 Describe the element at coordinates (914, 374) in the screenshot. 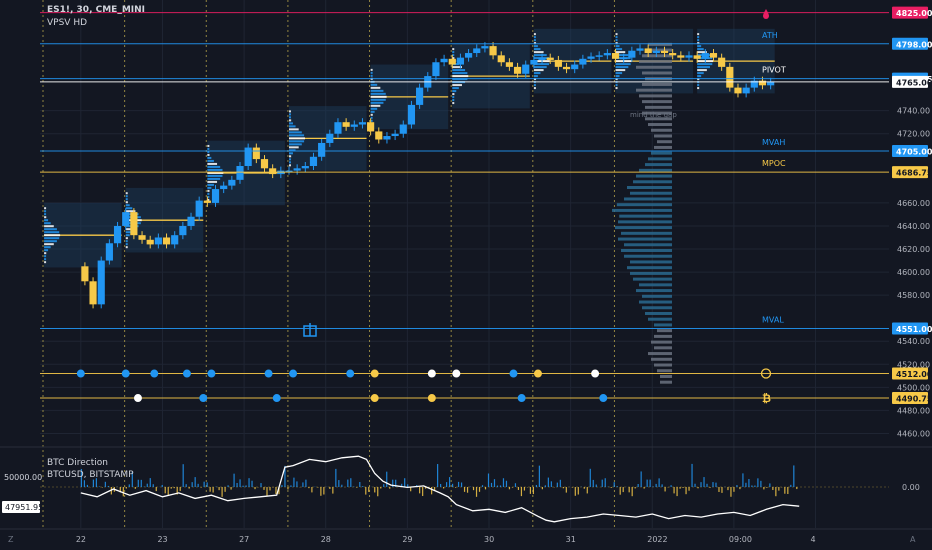

I see `price-badge-label: 4512.00` at that location.